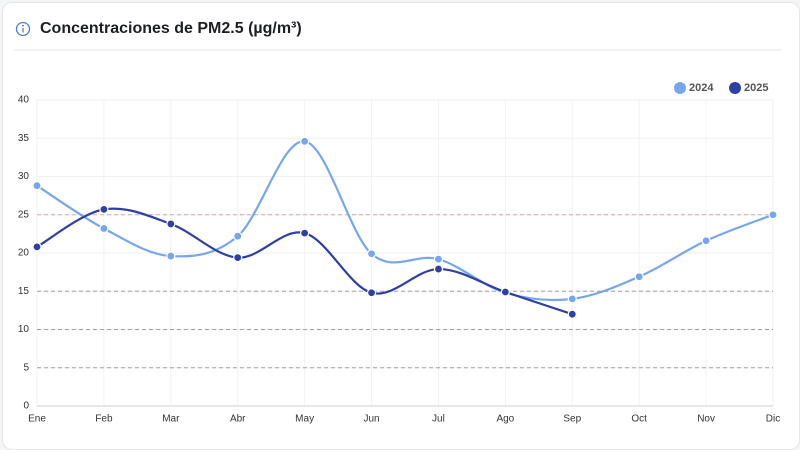 The width and height of the screenshot is (800, 450). Describe the element at coordinates (371, 419) in the screenshot. I see `x-tick-label: Jun` at that location.